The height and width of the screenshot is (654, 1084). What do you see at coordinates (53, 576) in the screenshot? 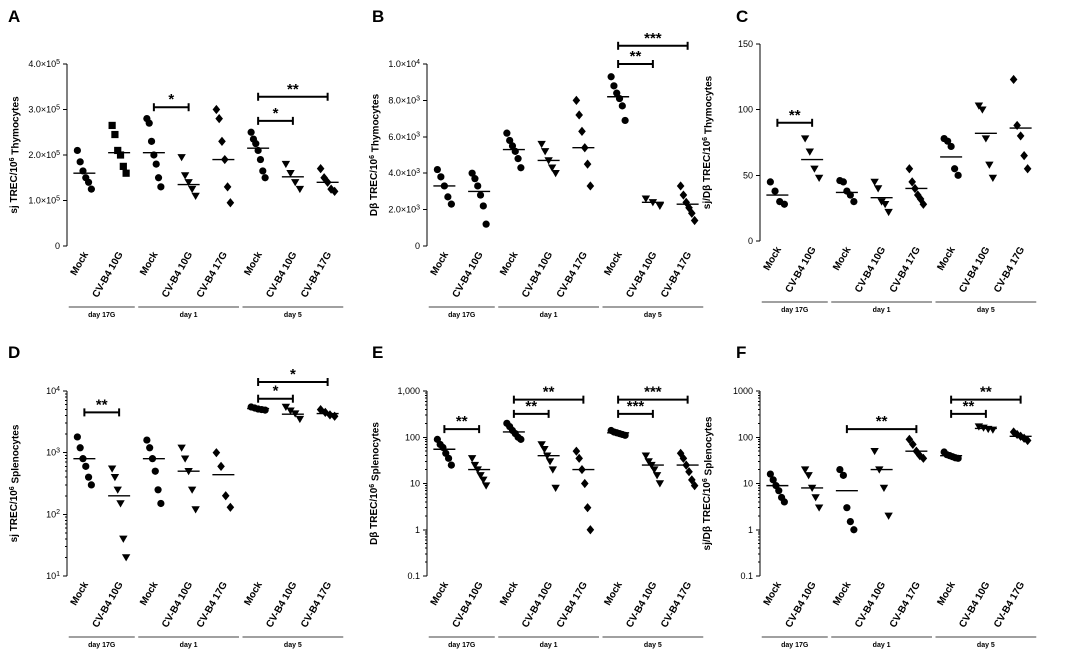
I see `y-tick-label: 101` at bounding box center [53, 576].